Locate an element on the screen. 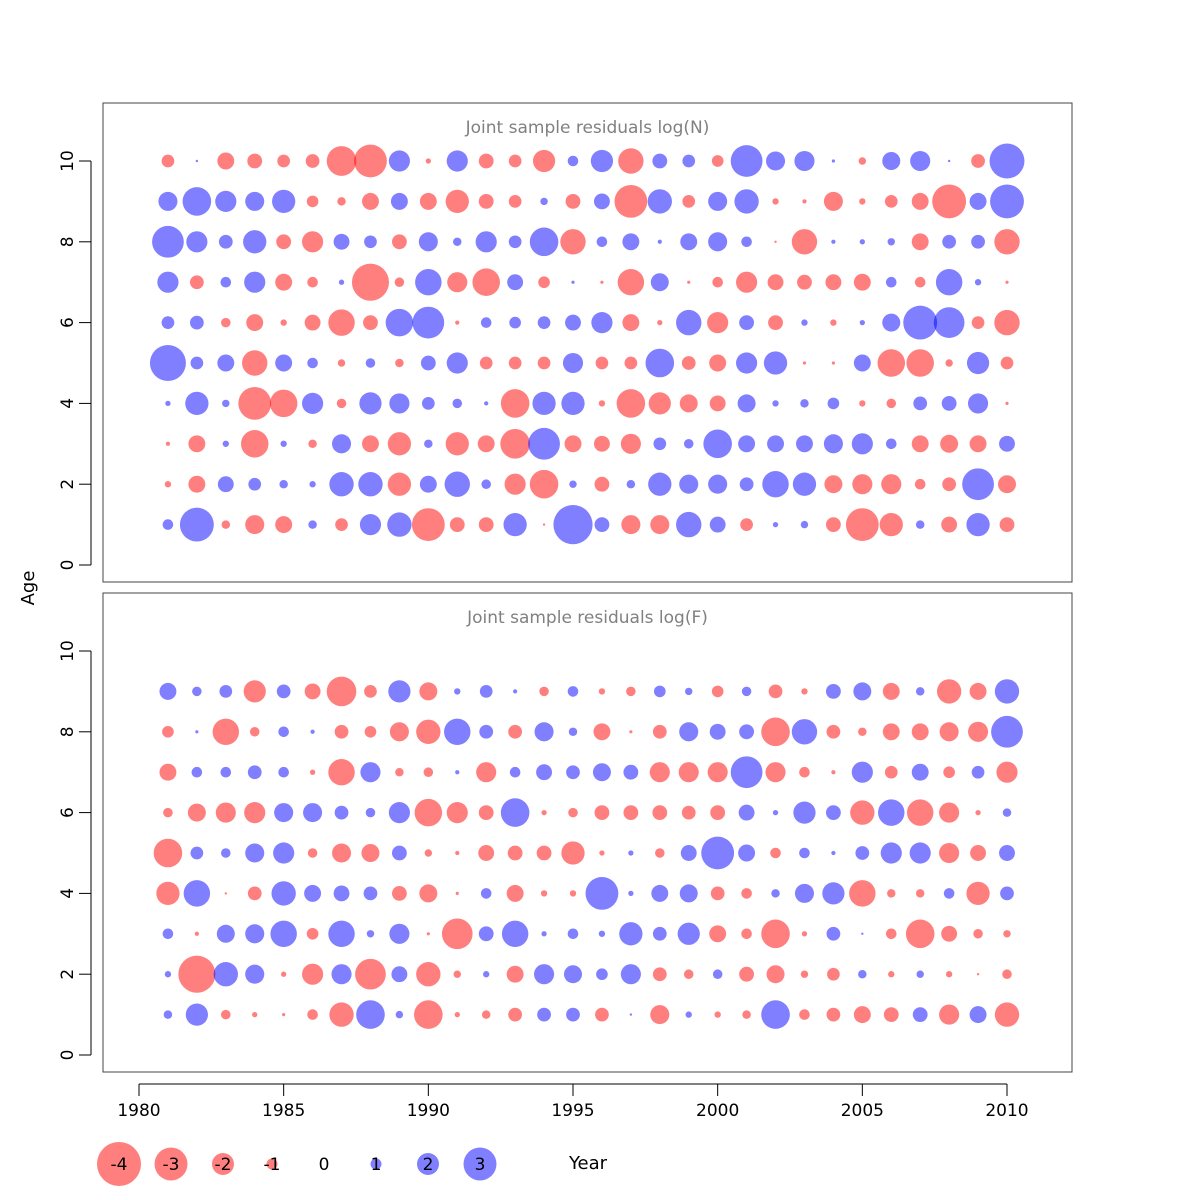 This screenshot has height=1200, width=1200. legend-label: -4 is located at coordinates (119, 1165).